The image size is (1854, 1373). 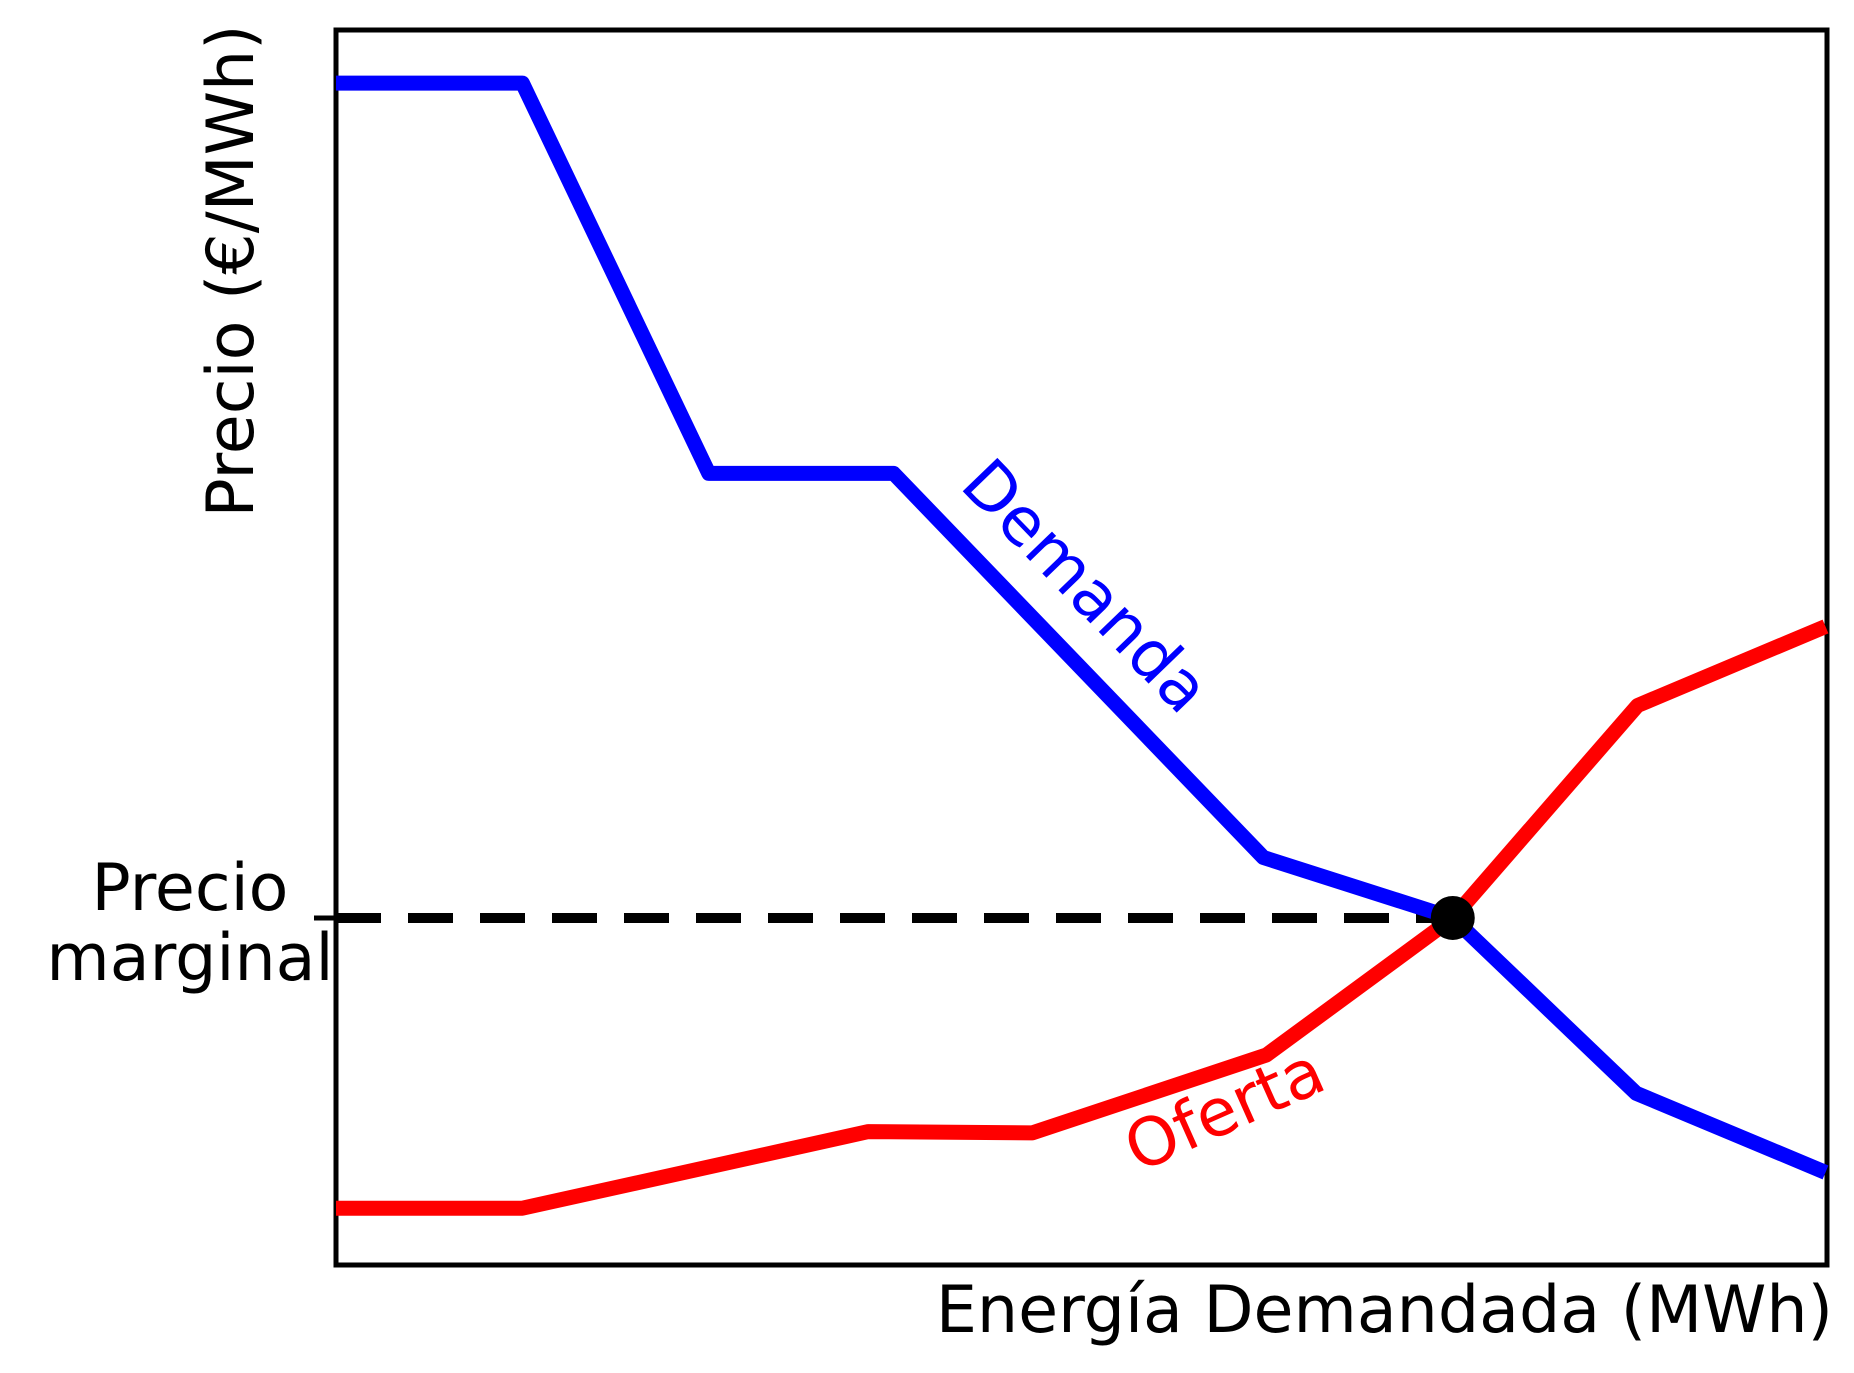 What do you see at coordinates (1384, 1310) in the screenshot?
I see `x-axis-label: Energía Demandada (MWh)` at bounding box center [1384, 1310].